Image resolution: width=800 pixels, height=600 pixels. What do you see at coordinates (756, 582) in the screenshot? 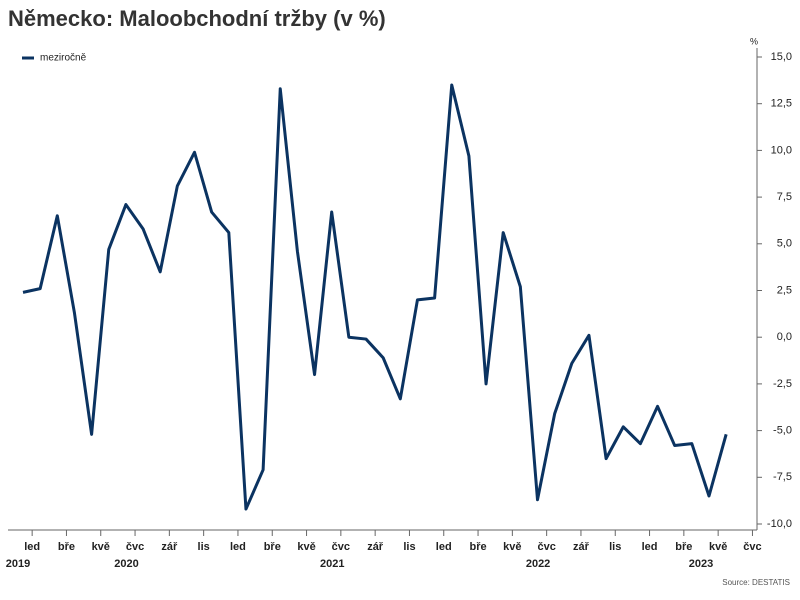
I see `source: Source: DESTATIS` at bounding box center [756, 582].